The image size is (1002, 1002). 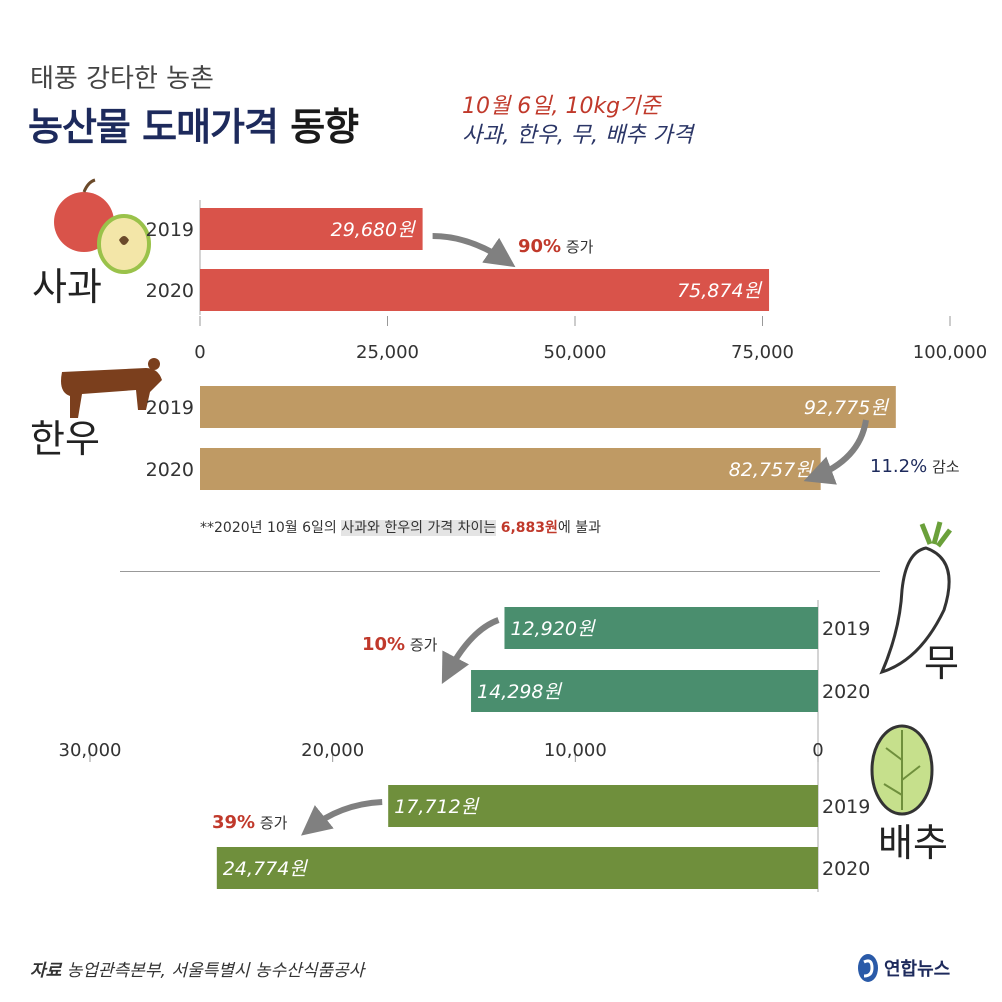 I want to click on crop-label: 한우, so click(x=65, y=439).